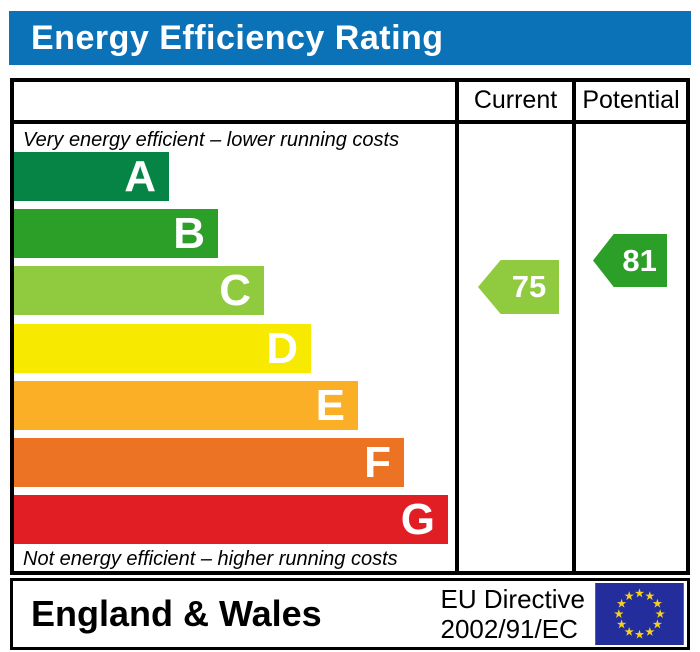  What do you see at coordinates (91, 176) in the screenshot?
I see `band-a: A` at bounding box center [91, 176].